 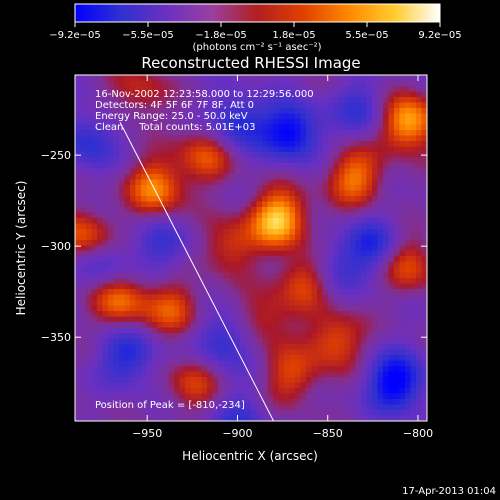 What do you see at coordinates (56, 155) in the screenshot?
I see `y-tick-label: −250` at bounding box center [56, 155].